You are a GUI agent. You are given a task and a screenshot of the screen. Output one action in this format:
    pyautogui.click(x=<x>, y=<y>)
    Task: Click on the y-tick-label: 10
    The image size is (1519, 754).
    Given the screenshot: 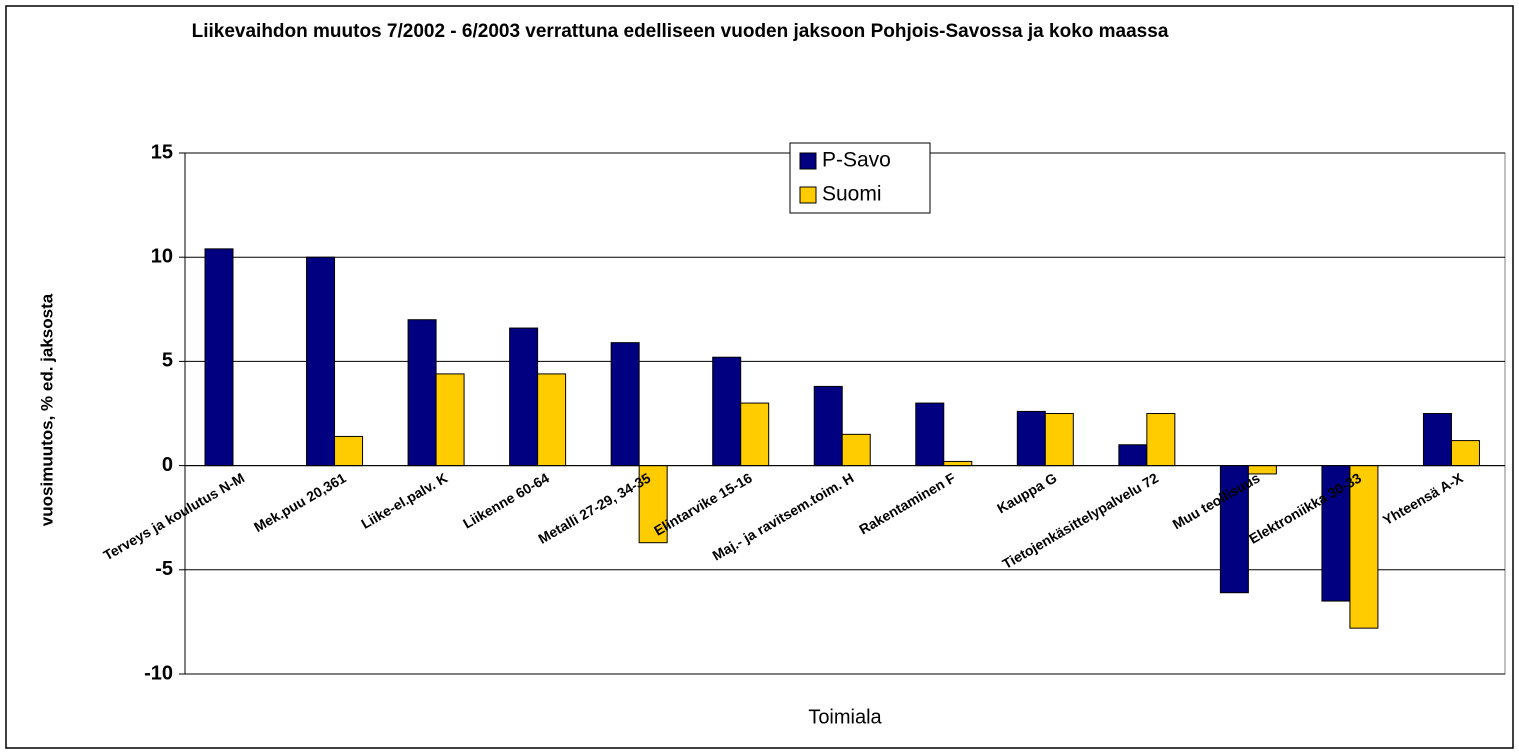 What is the action you would take?
    pyautogui.click(x=162, y=256)
    